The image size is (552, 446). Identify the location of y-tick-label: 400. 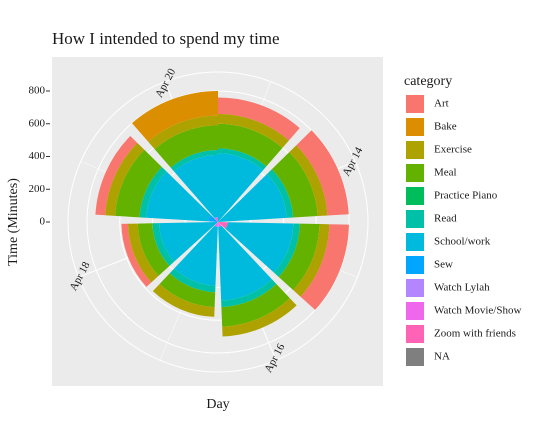
(37, 156).